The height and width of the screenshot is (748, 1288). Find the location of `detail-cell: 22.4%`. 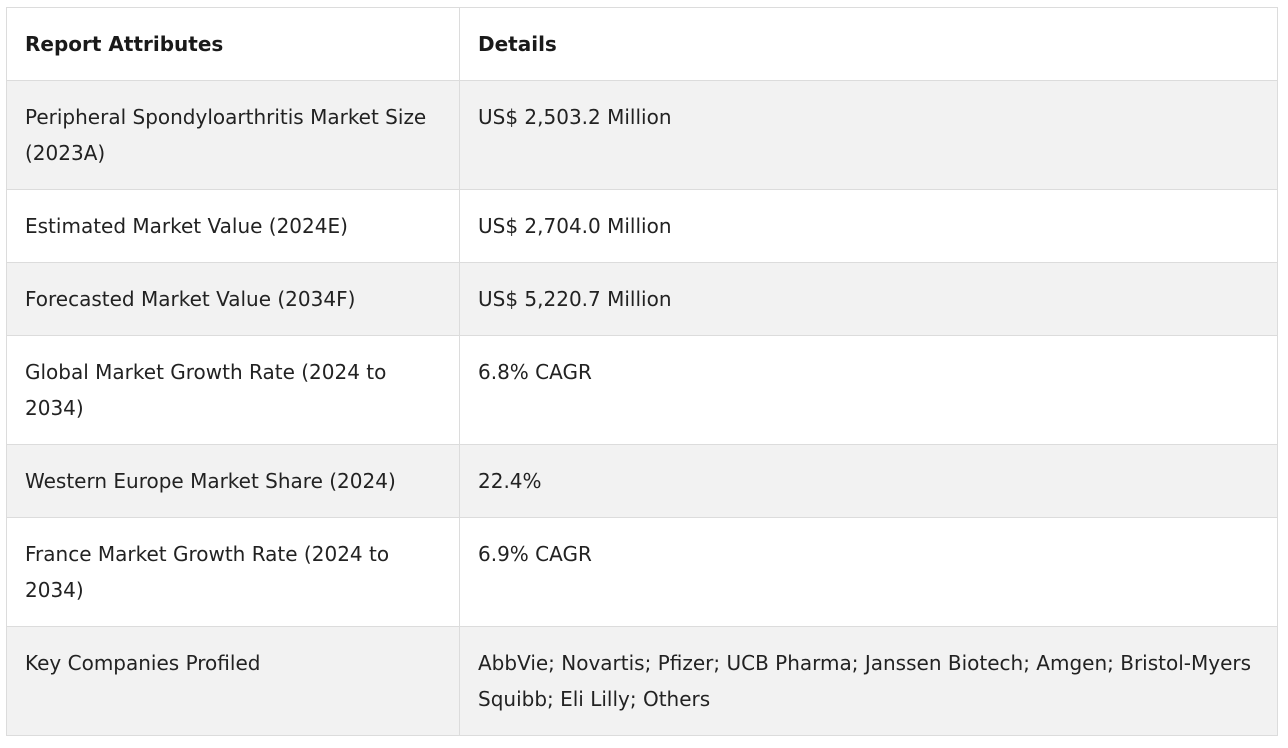

detail-cell: 22.4% is located at coordinates (868, 481).